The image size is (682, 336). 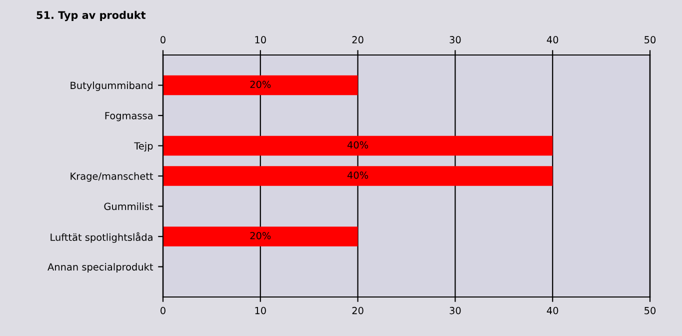 What do you see at coordinates (650, 40) in the screenshot?
I see `x2-tick-label: 50` at bounding box center [650, 40].